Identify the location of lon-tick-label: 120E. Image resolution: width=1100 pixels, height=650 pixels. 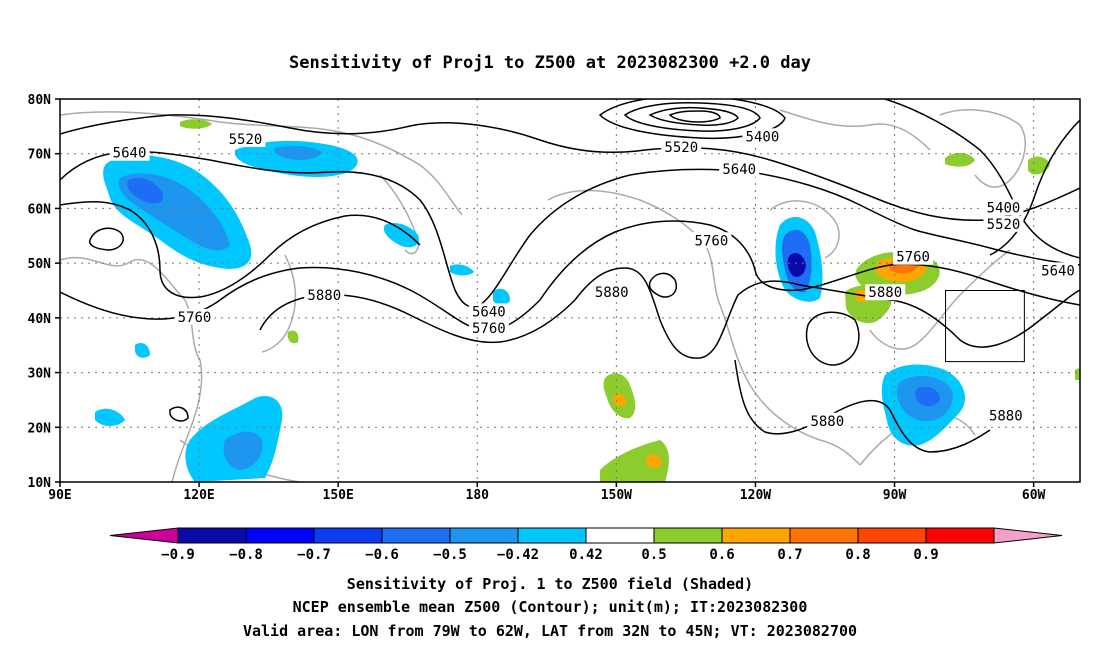
(198, 495).